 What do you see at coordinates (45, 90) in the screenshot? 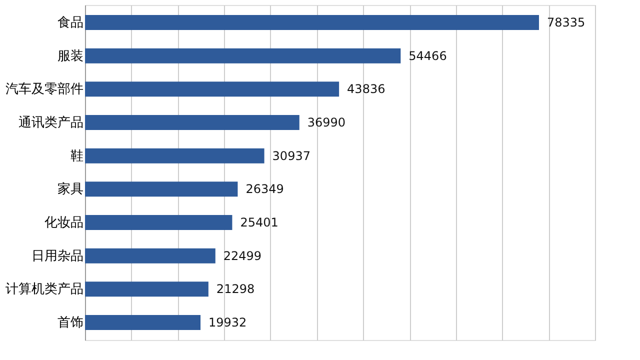
I see `y-tick-label: 汽车及零部件` at bounding box center [45, 90].